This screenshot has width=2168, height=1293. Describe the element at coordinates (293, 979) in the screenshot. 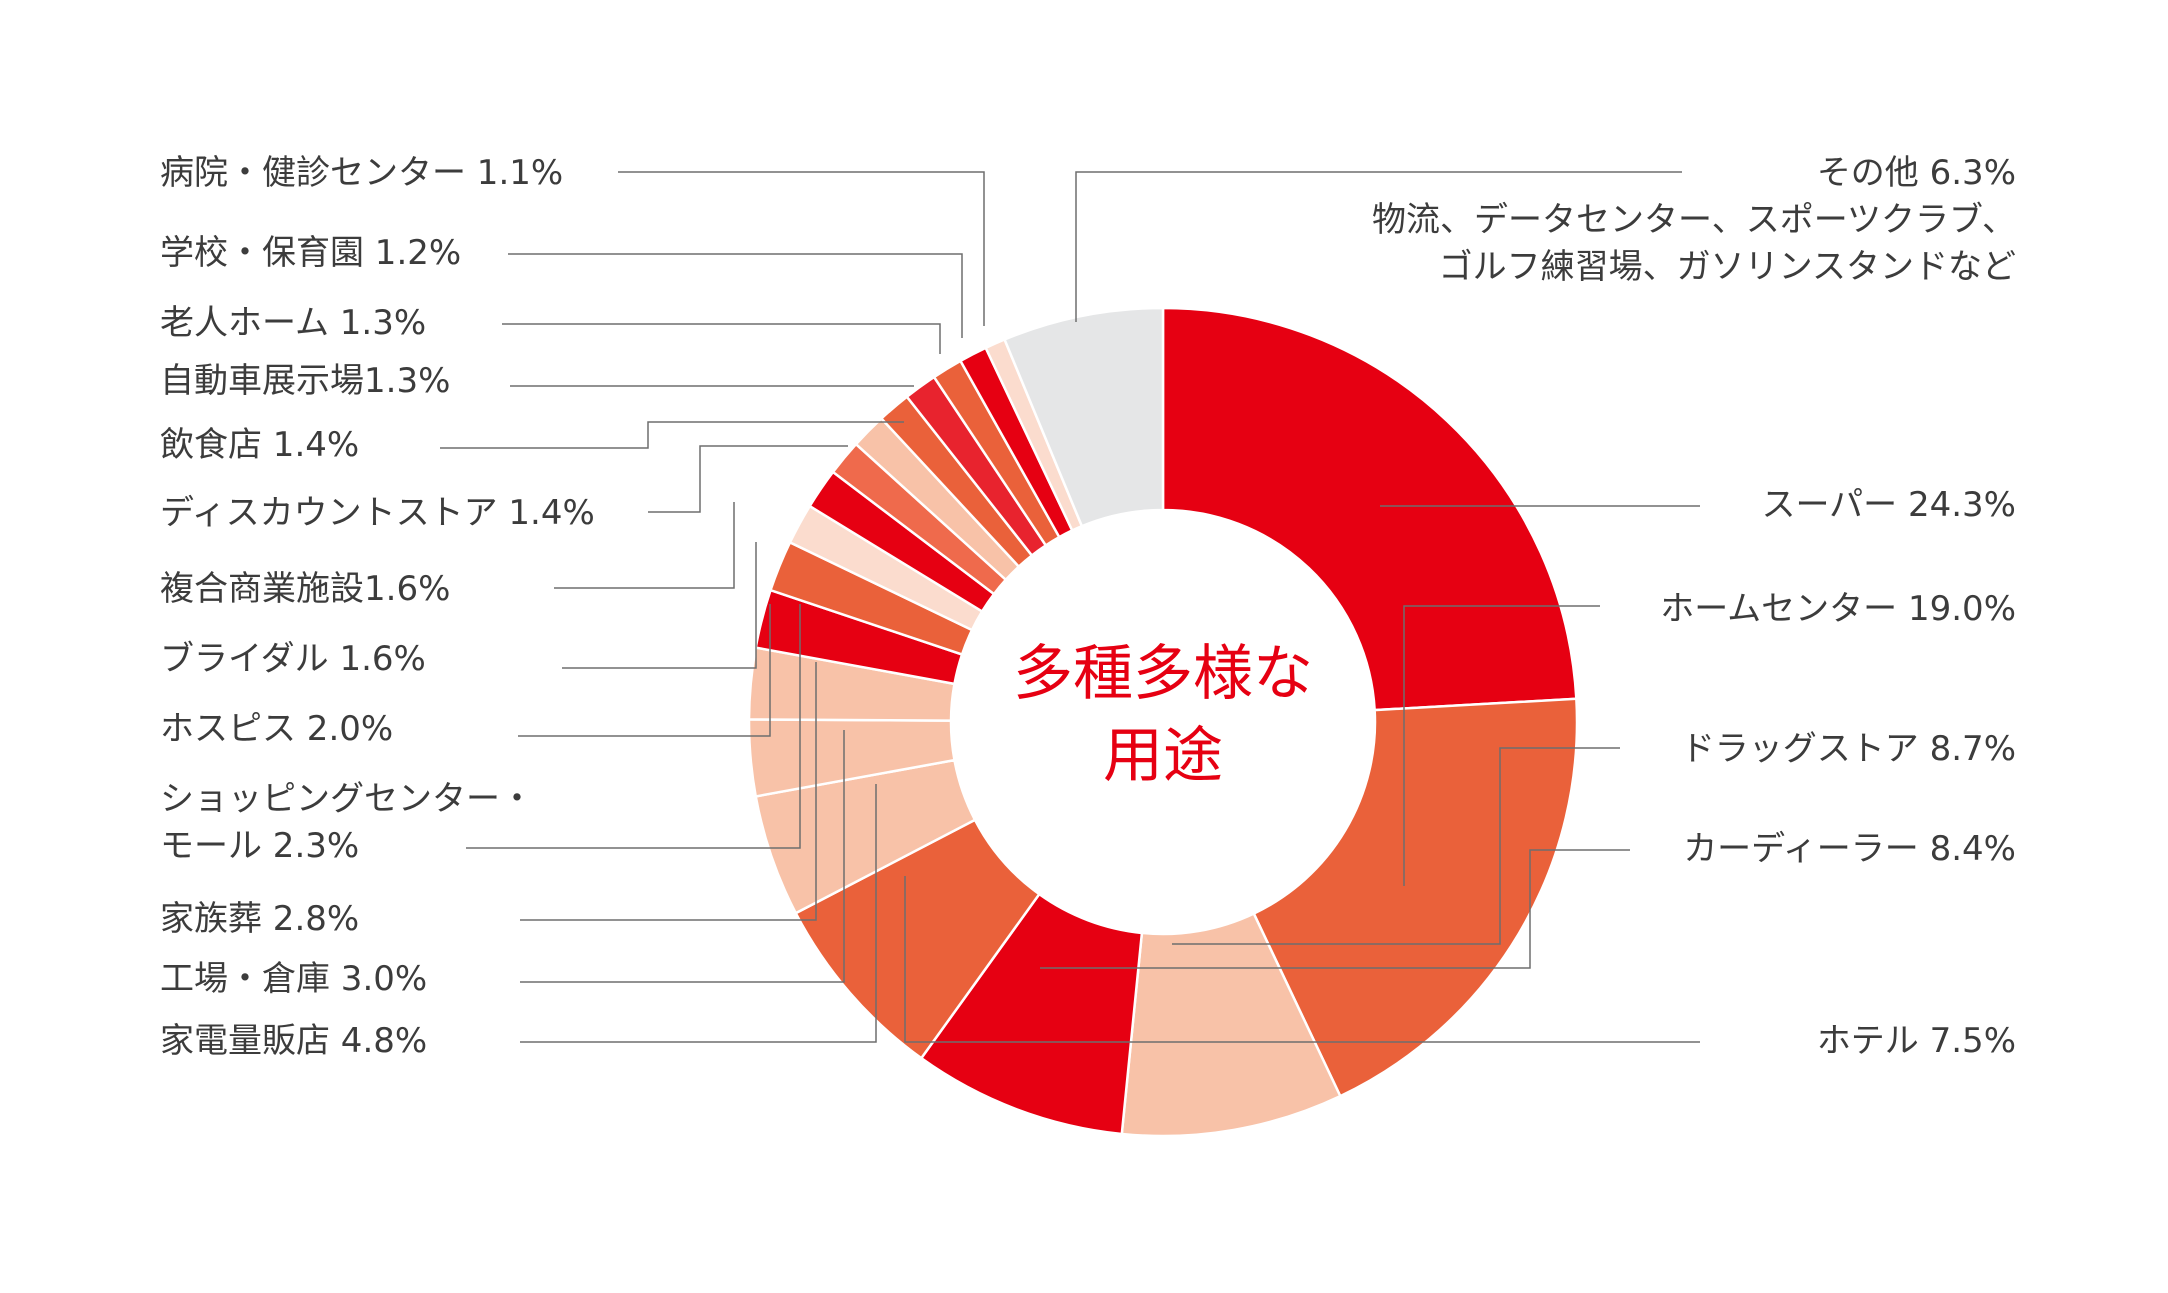

I see `slice-label-6: 工場・倉庫 3.0%` at that location.